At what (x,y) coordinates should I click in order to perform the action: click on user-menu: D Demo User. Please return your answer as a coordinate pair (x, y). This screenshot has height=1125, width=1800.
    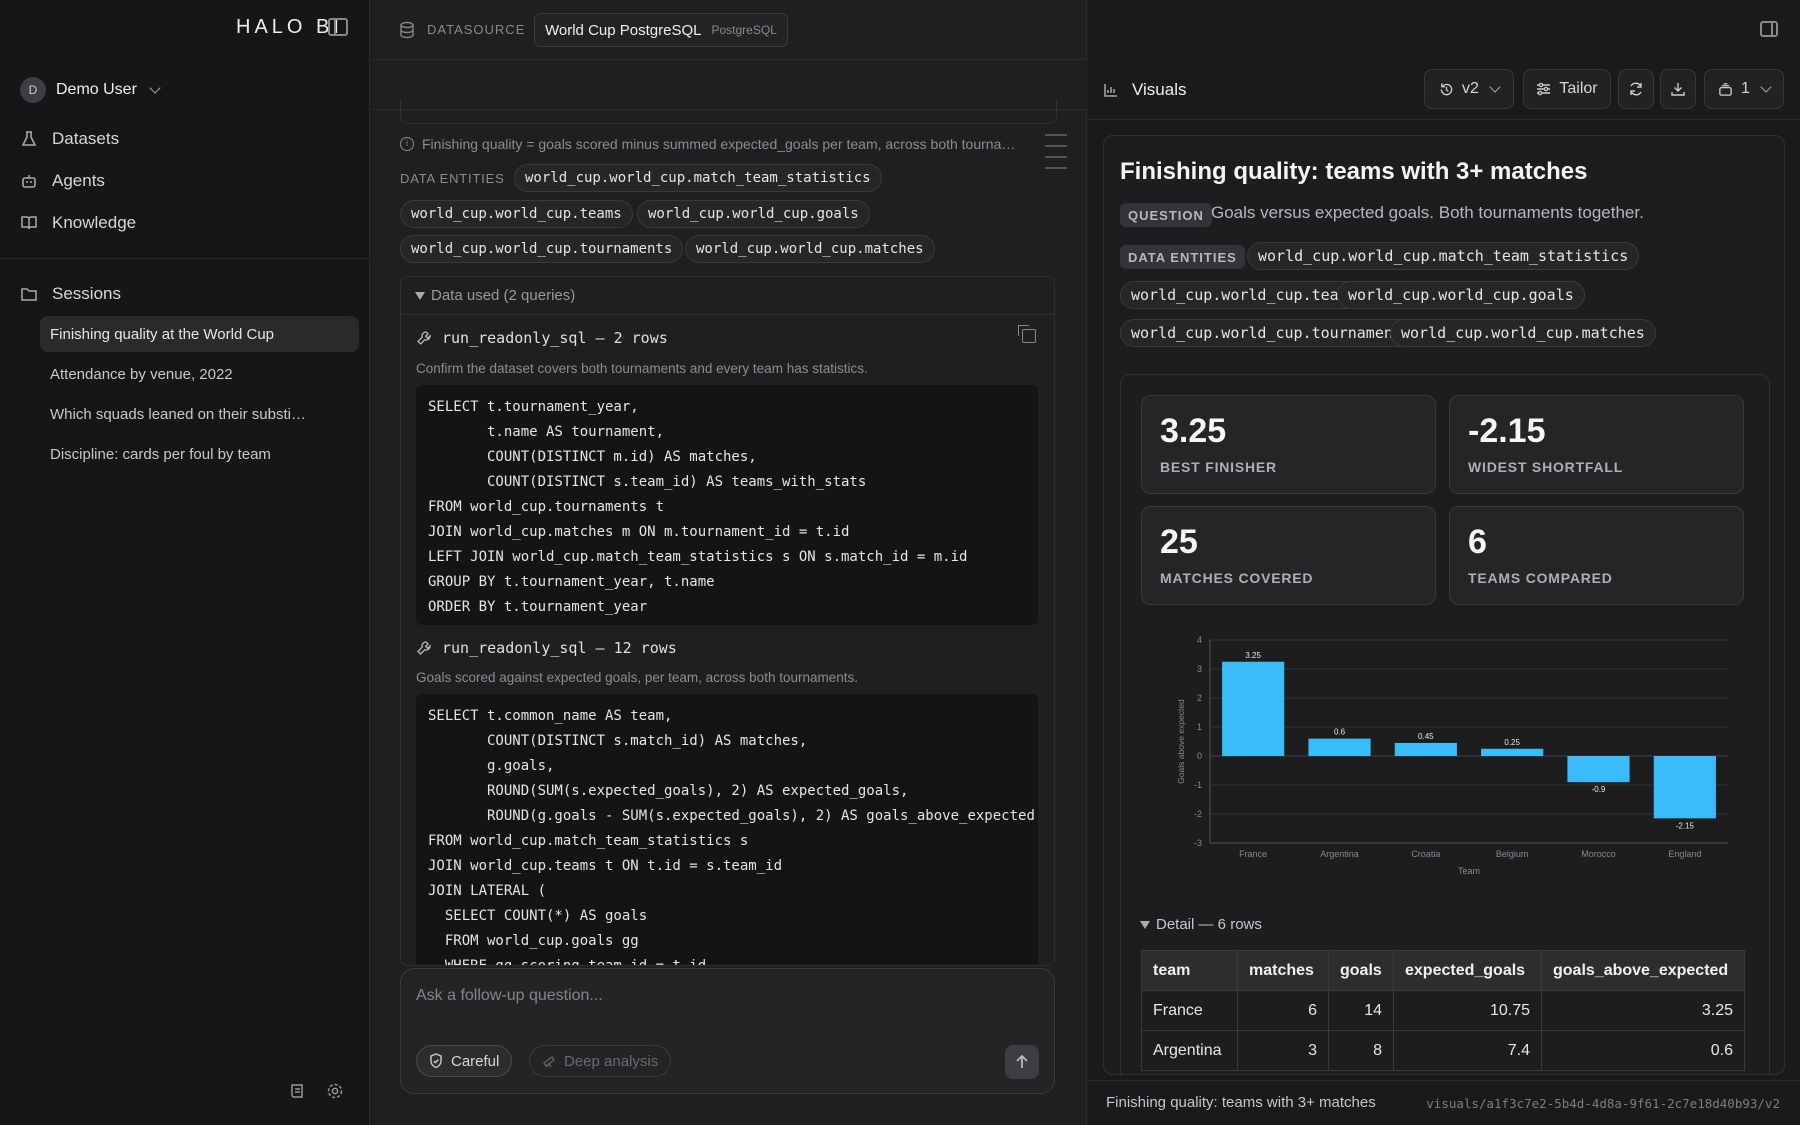
    Looking at the image, I should click on (90, 90).